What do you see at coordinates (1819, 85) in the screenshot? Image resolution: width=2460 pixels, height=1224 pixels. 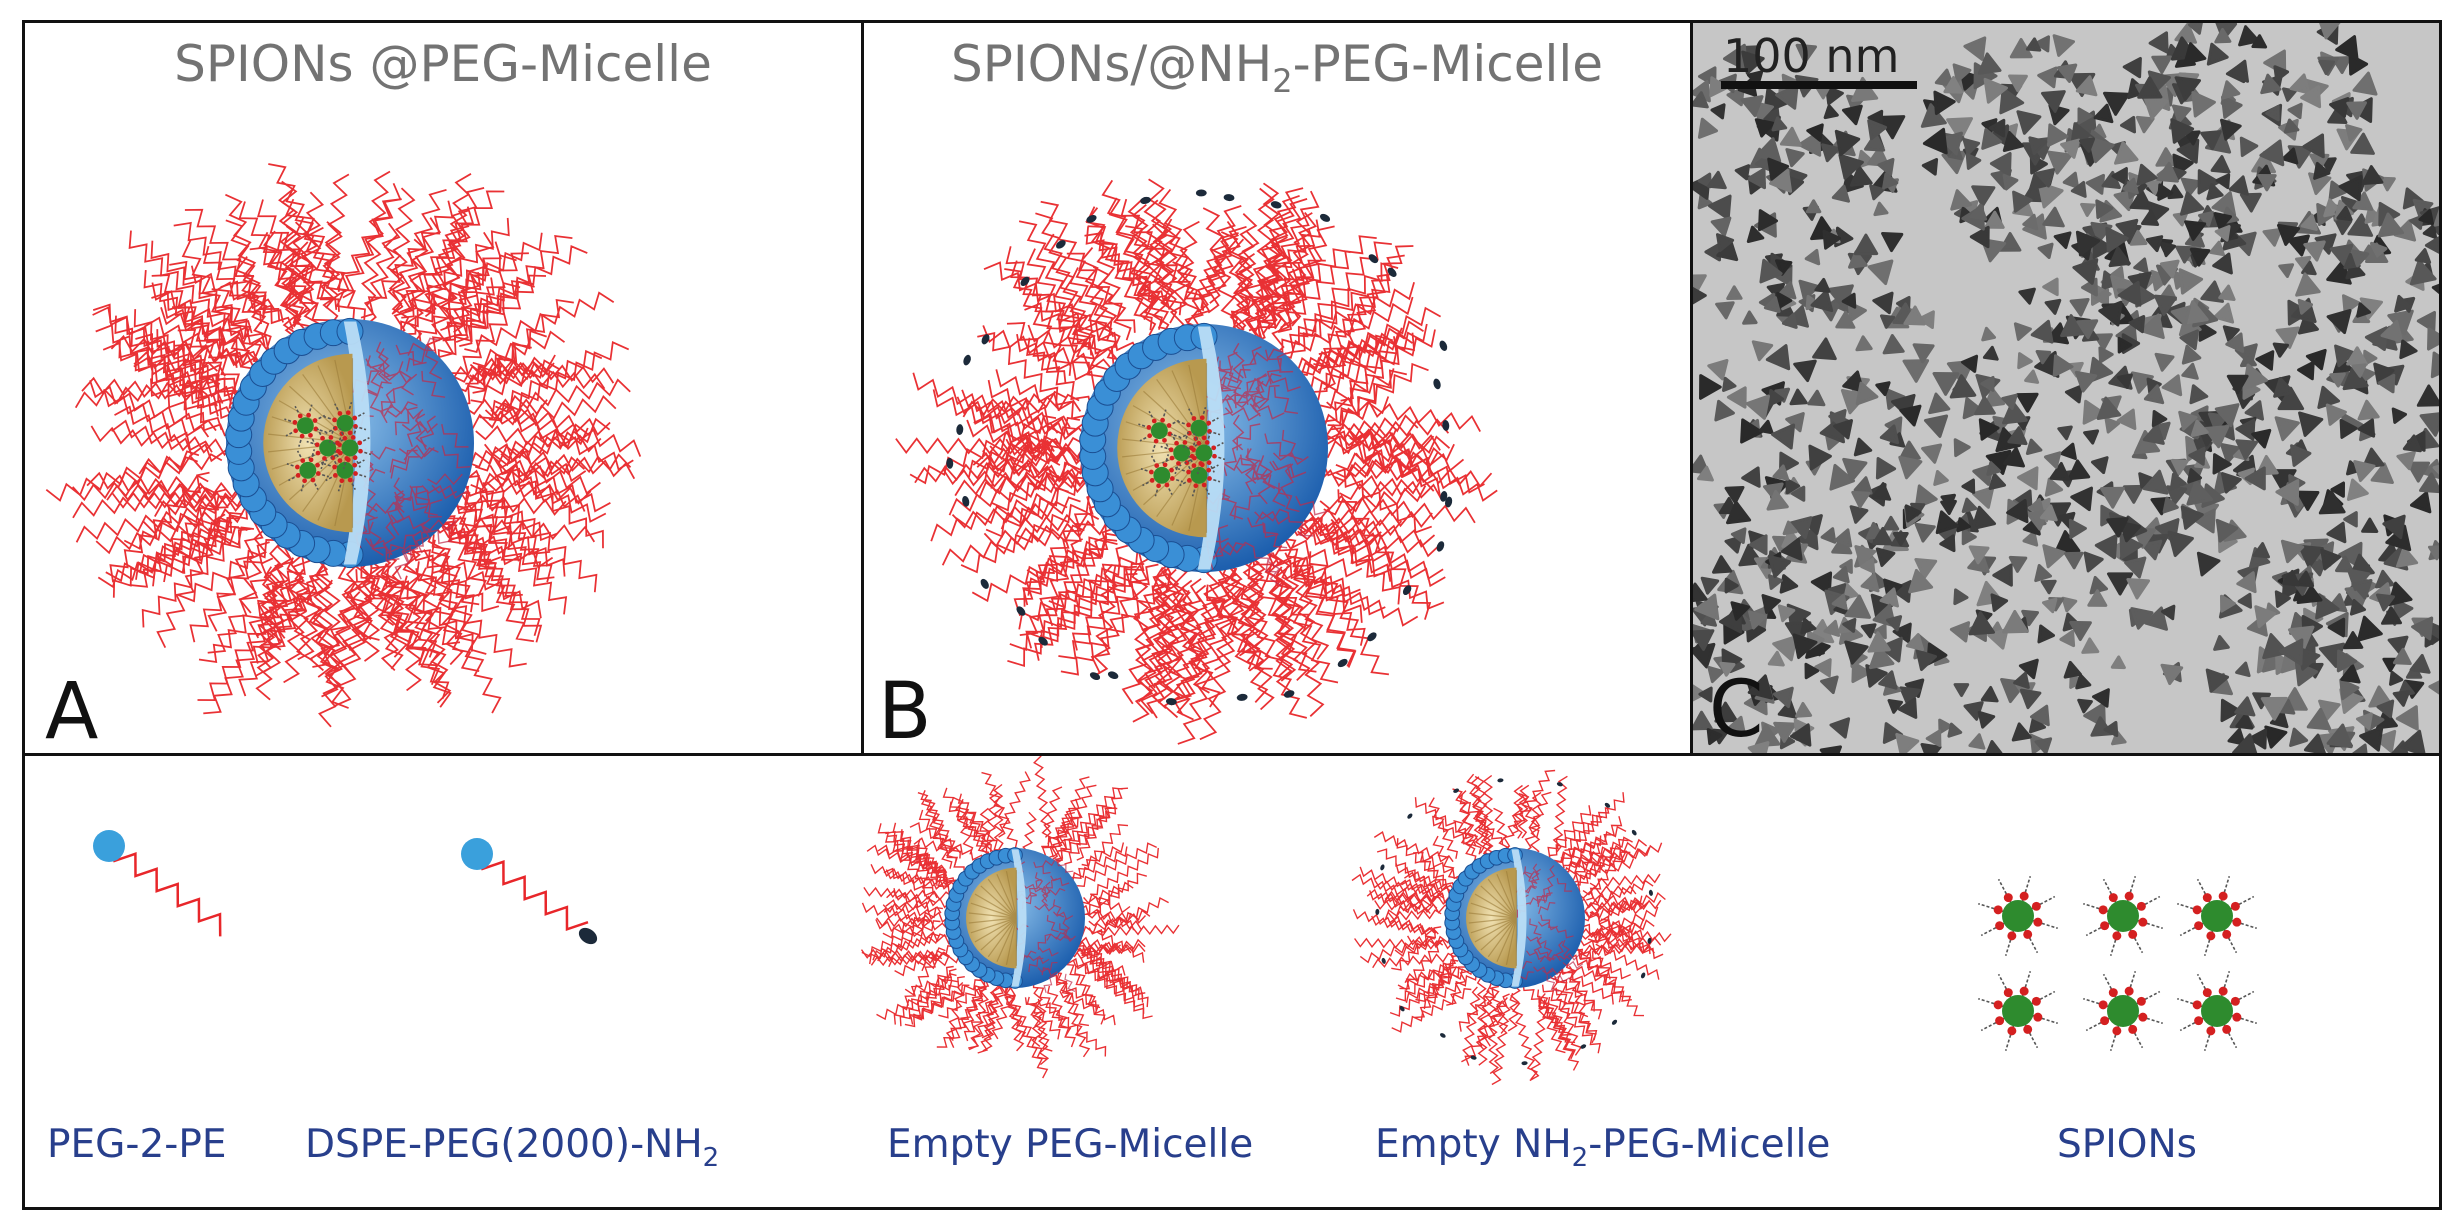 I see `scale-bar` at bounding box center [1819, 85].